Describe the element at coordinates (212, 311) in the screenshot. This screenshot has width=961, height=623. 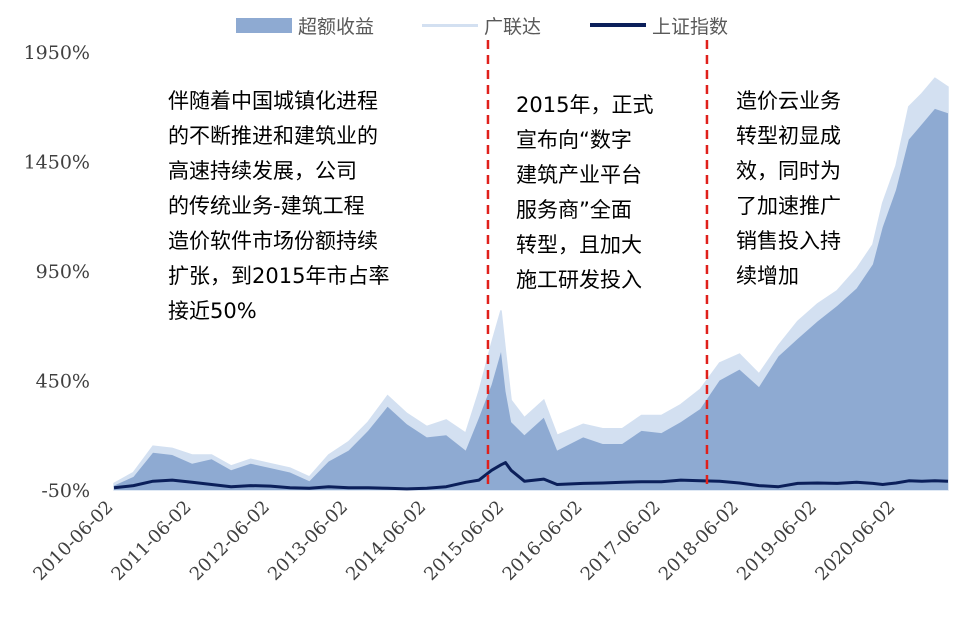
I see `annotation-line: 接近50%` at that location.